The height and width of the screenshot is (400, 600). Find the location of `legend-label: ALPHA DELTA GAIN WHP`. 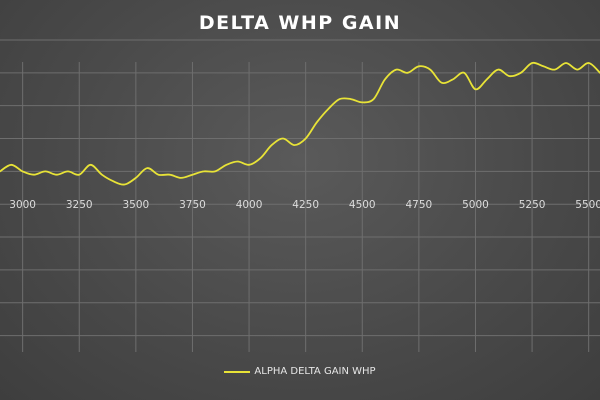

legend-label: ALPHA DELTA GAIN WHP is located at coordinates (315, 371).